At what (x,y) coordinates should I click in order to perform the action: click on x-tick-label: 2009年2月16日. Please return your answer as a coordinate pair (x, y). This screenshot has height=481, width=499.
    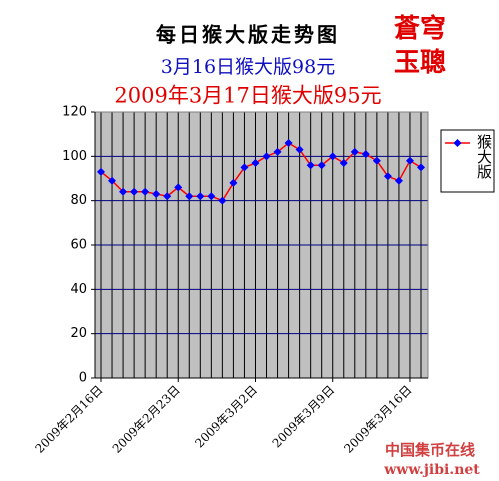
    Looking at the image, I should click on (68, 419).